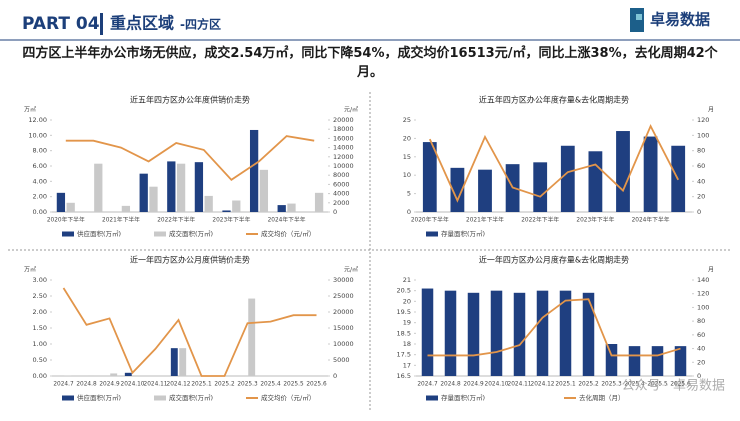 The image size is (740, 421). What do you see at coordinates (288, 233) in the screenshot?
I see `legend-label: 成交均价（元/㎡）` at bounding box center [288, 233].